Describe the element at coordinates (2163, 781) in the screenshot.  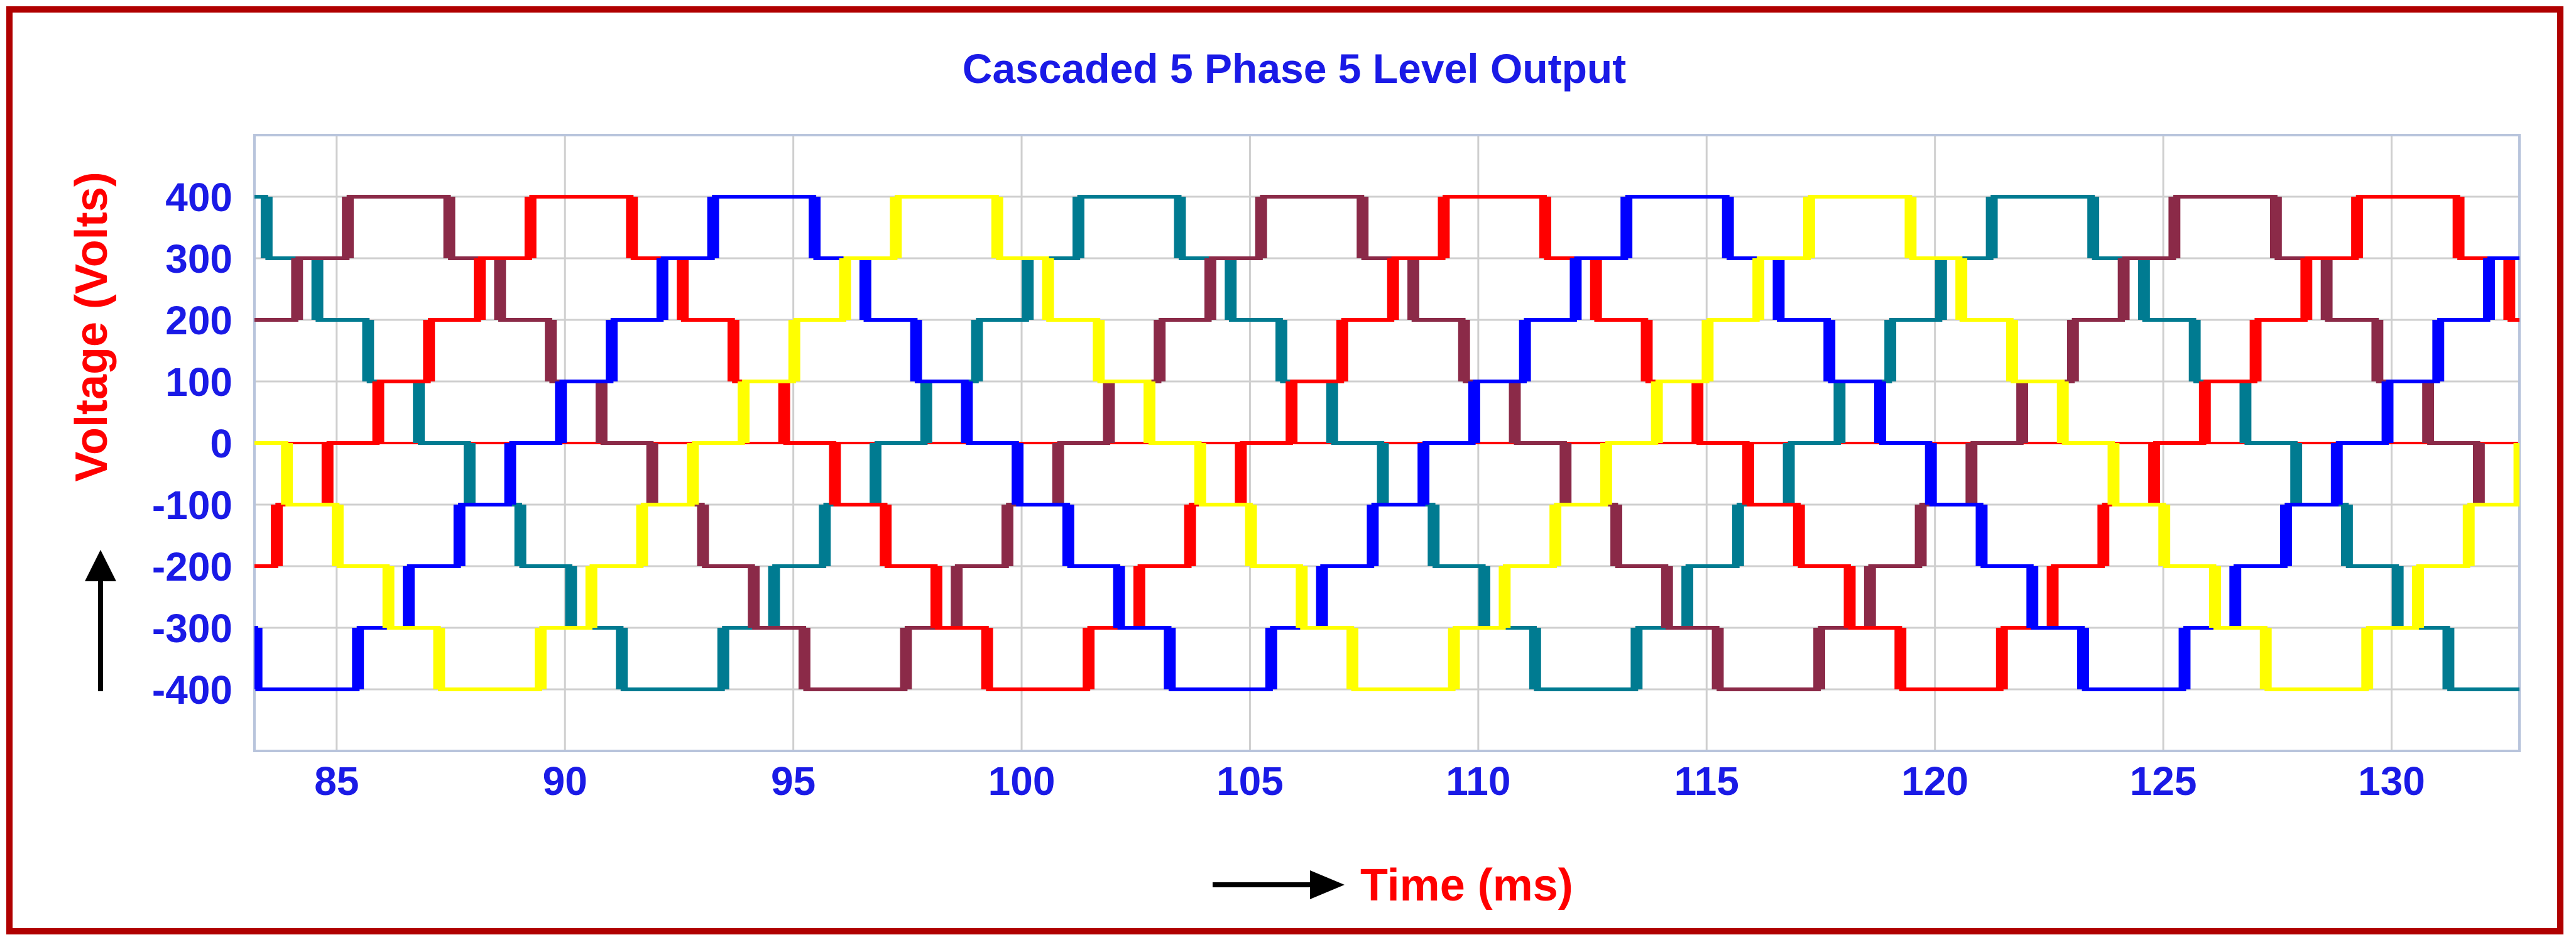
I see `x-tick-label: 125` at that location.